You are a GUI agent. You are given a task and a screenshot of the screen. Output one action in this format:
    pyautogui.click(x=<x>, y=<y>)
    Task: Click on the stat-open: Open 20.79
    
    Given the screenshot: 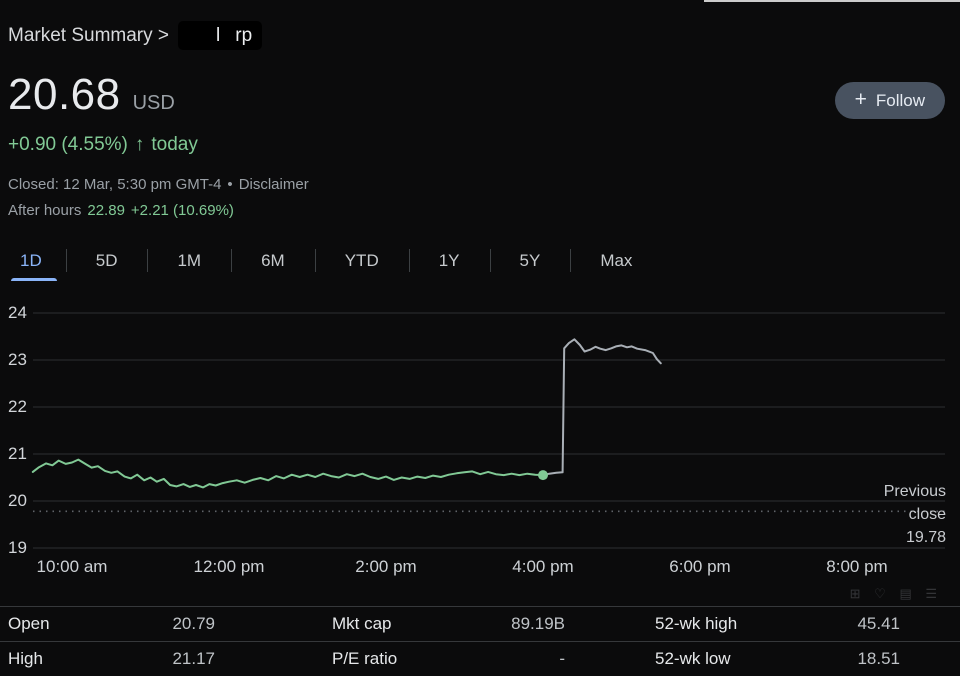 What is the action you would take?
    pyautogui.click(x=111, y=624)
    